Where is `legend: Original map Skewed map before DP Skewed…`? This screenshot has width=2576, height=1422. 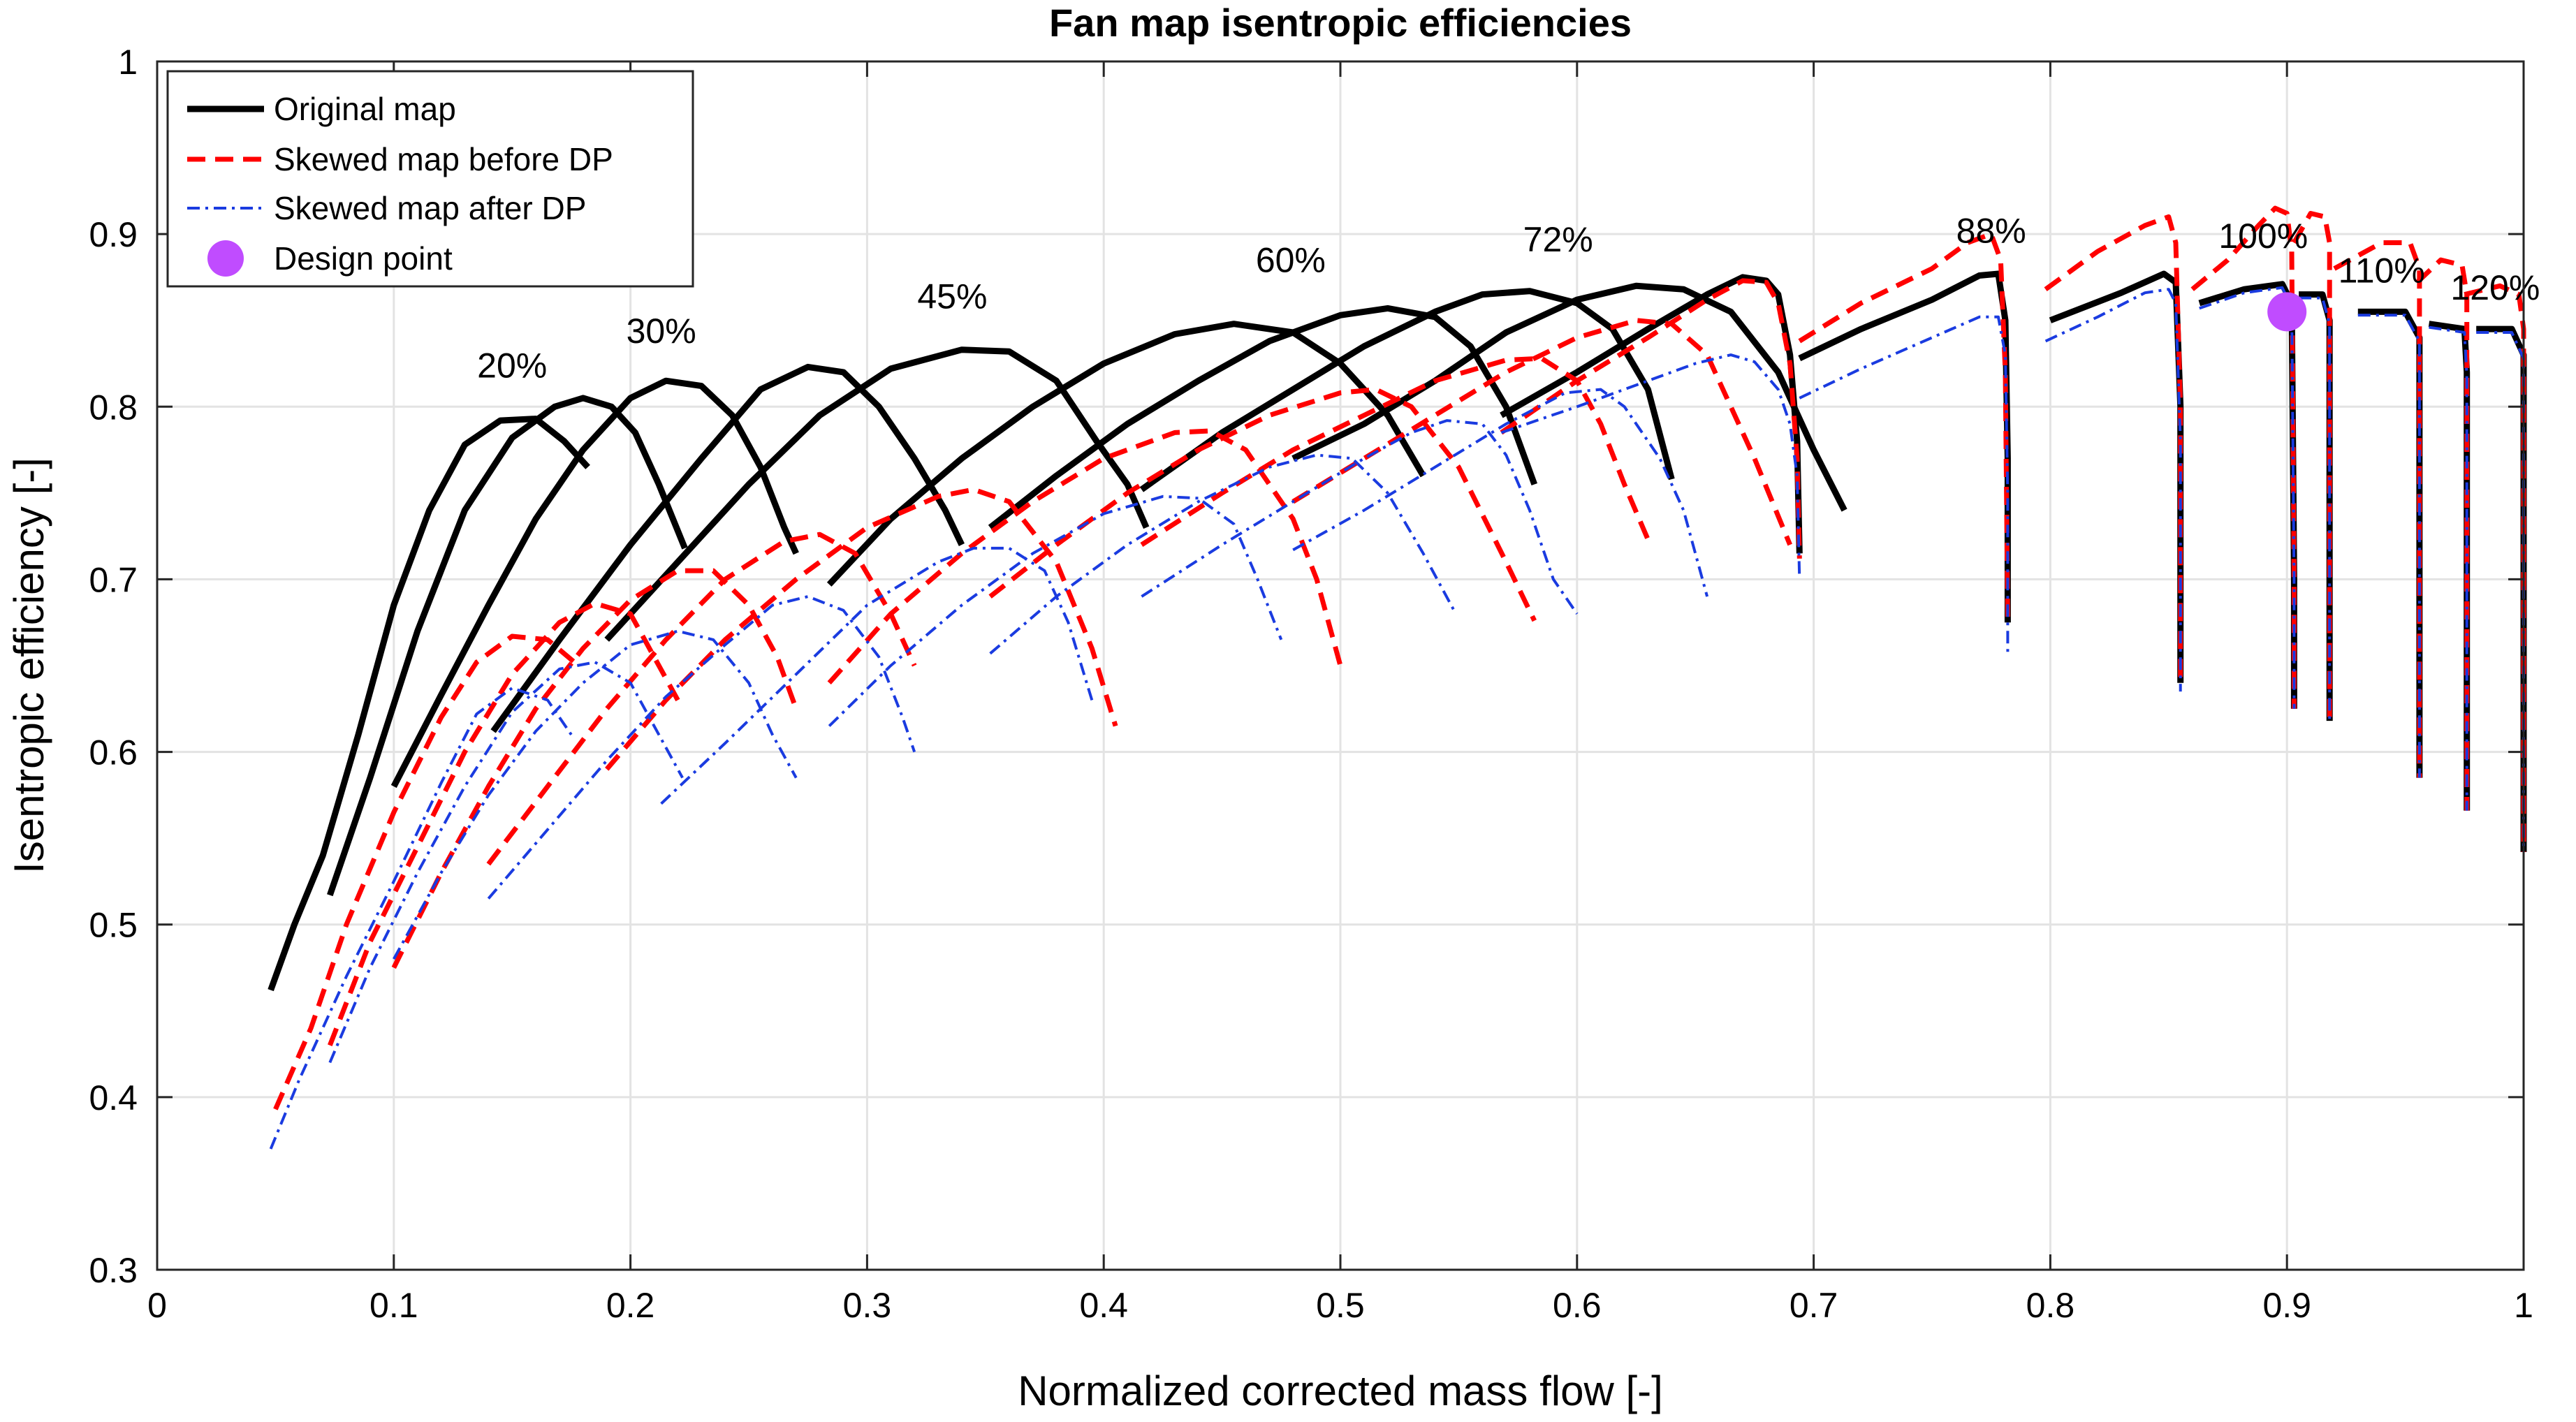
legend: Original map Skewed map before DP Skewed… is located at coordinates (430, 179).